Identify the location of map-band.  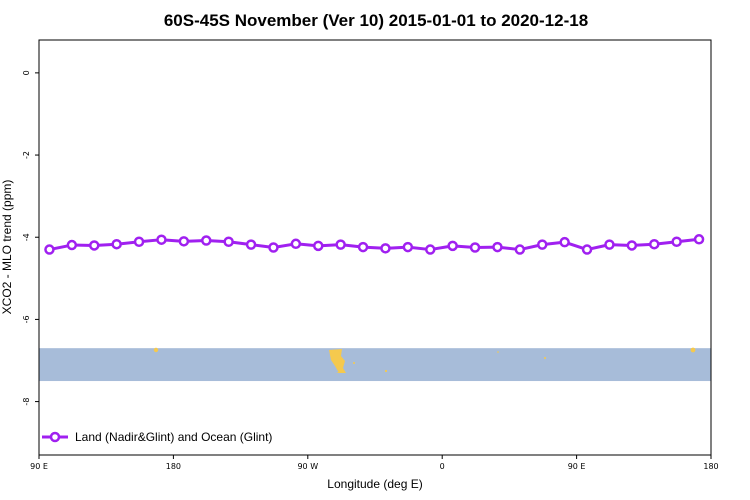
(375, 364).